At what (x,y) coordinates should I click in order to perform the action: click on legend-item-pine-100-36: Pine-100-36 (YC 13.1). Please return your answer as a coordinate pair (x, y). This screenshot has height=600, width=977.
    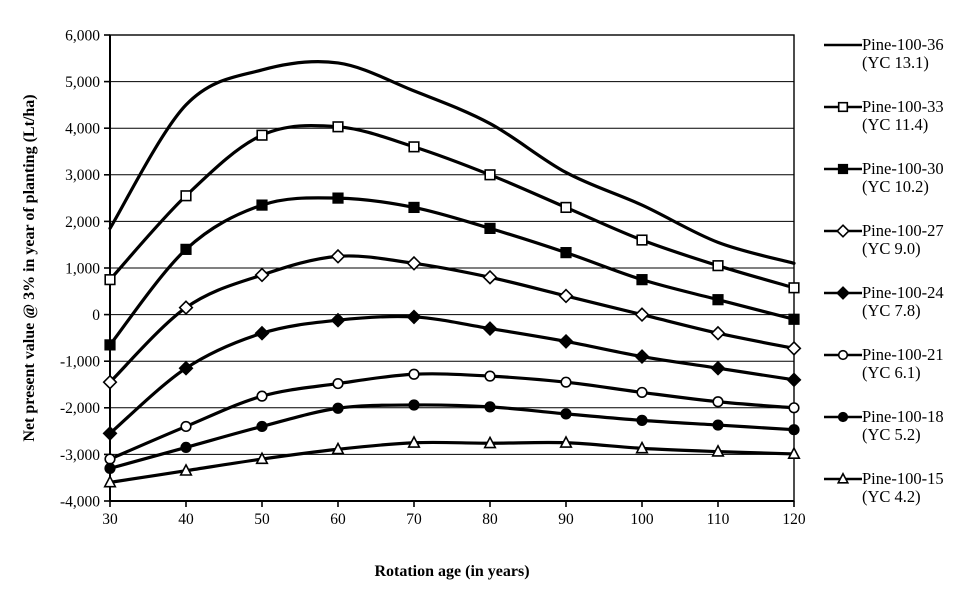
    Looking at the image, I should click on (900, 54).